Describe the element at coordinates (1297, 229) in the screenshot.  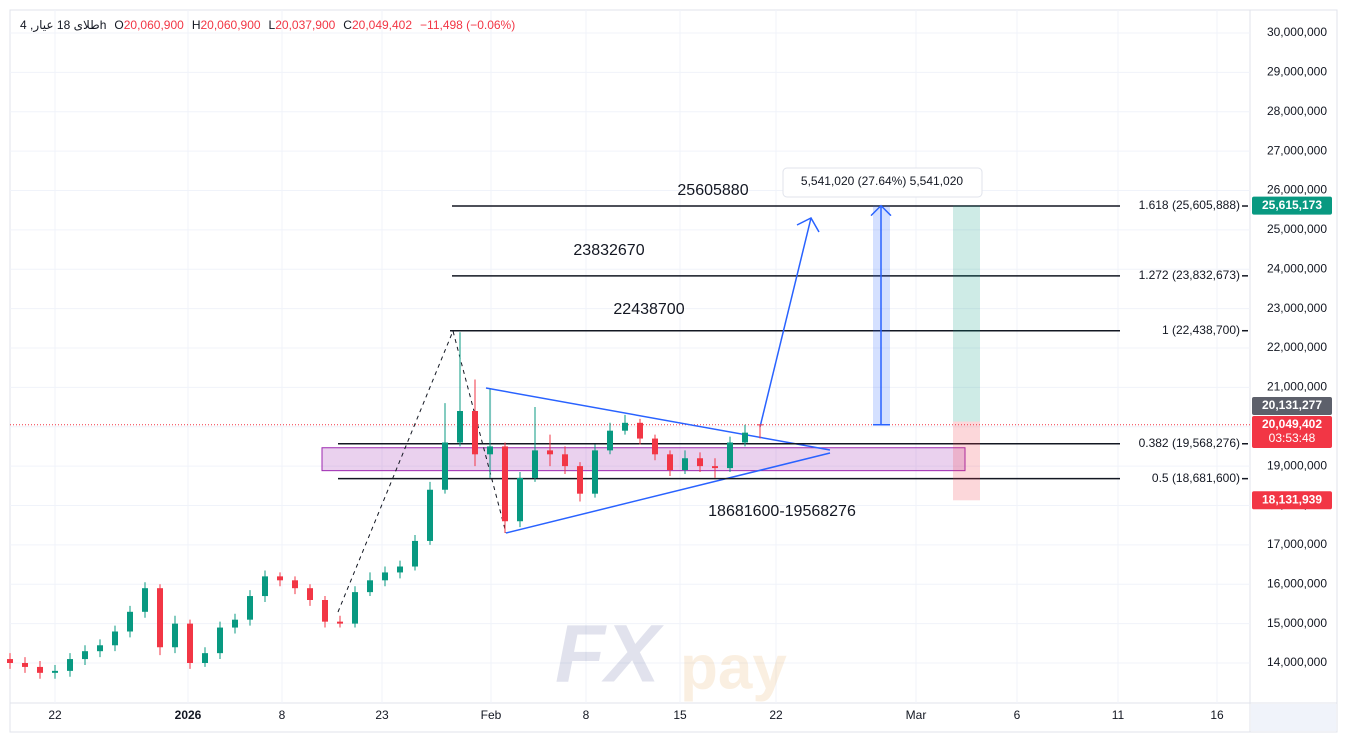
I see `y-tick-label: 25,000,000` at that location.